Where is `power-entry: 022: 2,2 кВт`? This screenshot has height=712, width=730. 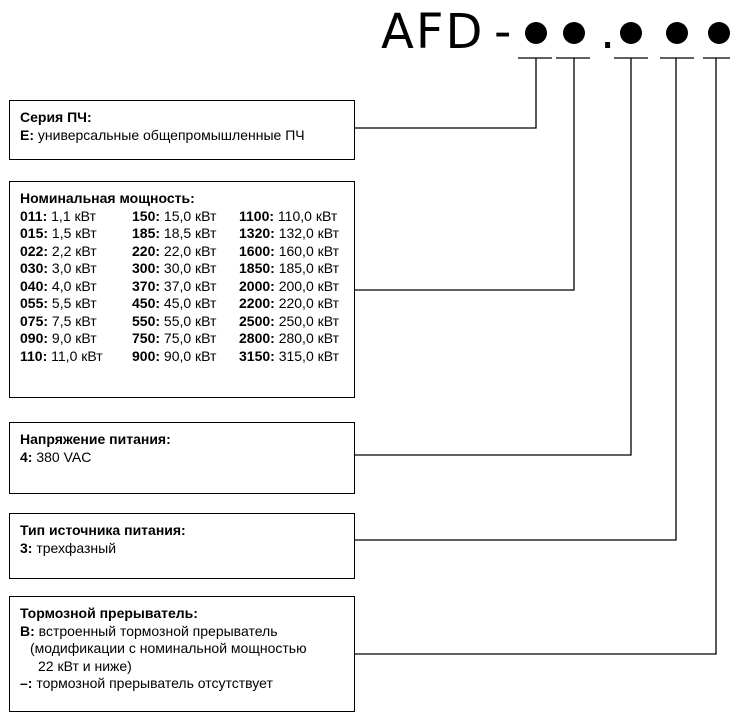
power-entry: 022: 2,2 кВт is located at coordinates (76, 252).